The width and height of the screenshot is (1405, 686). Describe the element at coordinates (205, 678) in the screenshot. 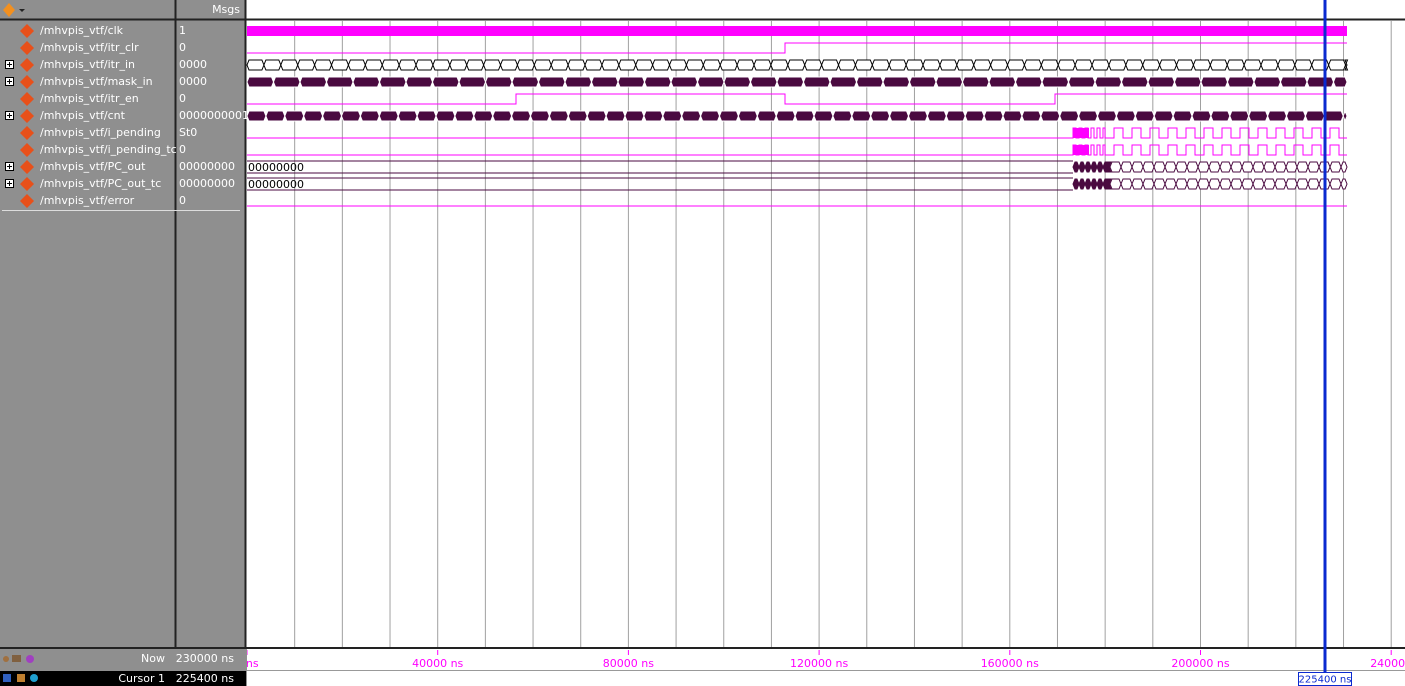

I see `cursor-value: 225400 ns` at that location.